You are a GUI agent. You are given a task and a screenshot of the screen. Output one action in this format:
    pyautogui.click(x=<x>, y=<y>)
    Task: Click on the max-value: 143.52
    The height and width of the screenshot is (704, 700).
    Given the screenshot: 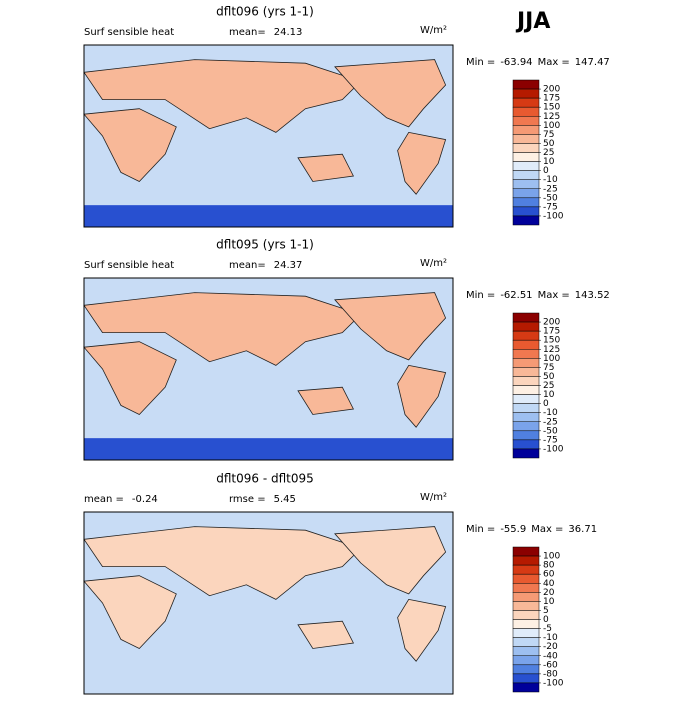 What is the action you would take?
    pyautogui.click(x=592, y=295)
    